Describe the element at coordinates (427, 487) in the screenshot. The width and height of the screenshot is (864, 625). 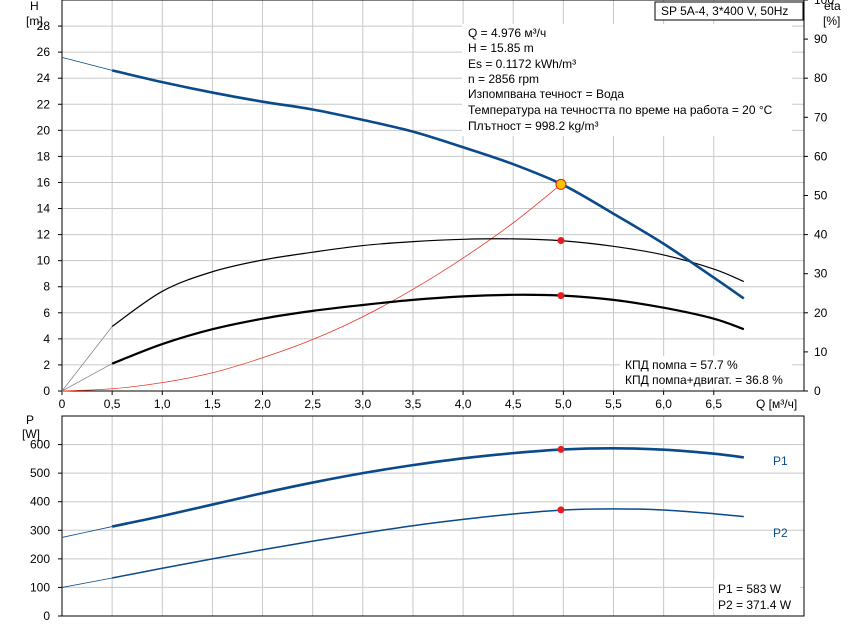
I see `p1-curve-line` at that location.